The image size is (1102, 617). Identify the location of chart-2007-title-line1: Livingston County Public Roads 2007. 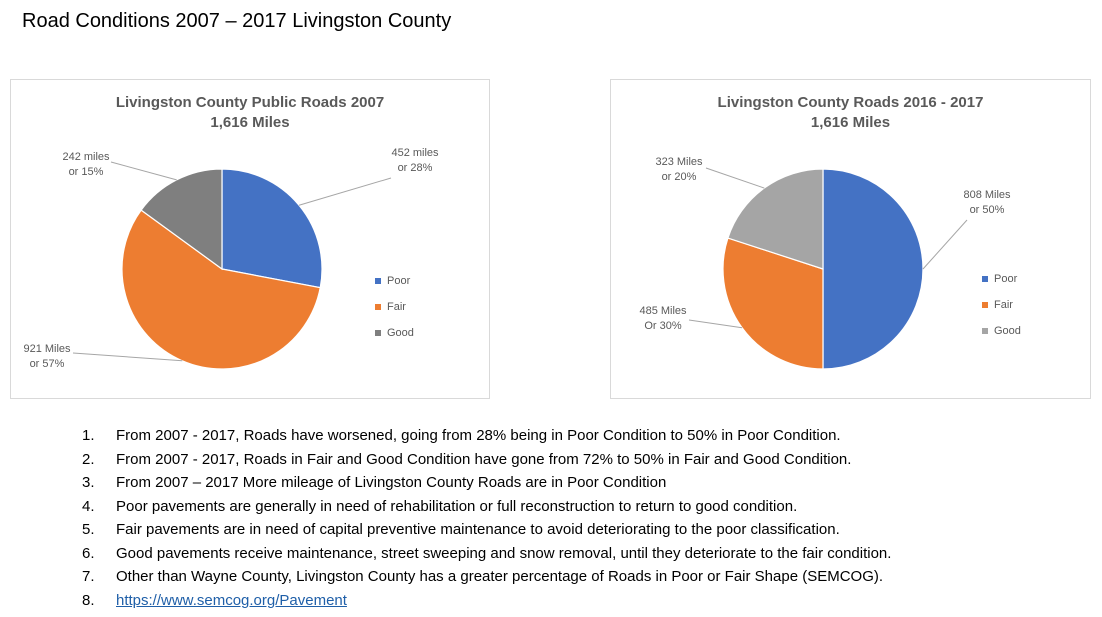
(250, 102).